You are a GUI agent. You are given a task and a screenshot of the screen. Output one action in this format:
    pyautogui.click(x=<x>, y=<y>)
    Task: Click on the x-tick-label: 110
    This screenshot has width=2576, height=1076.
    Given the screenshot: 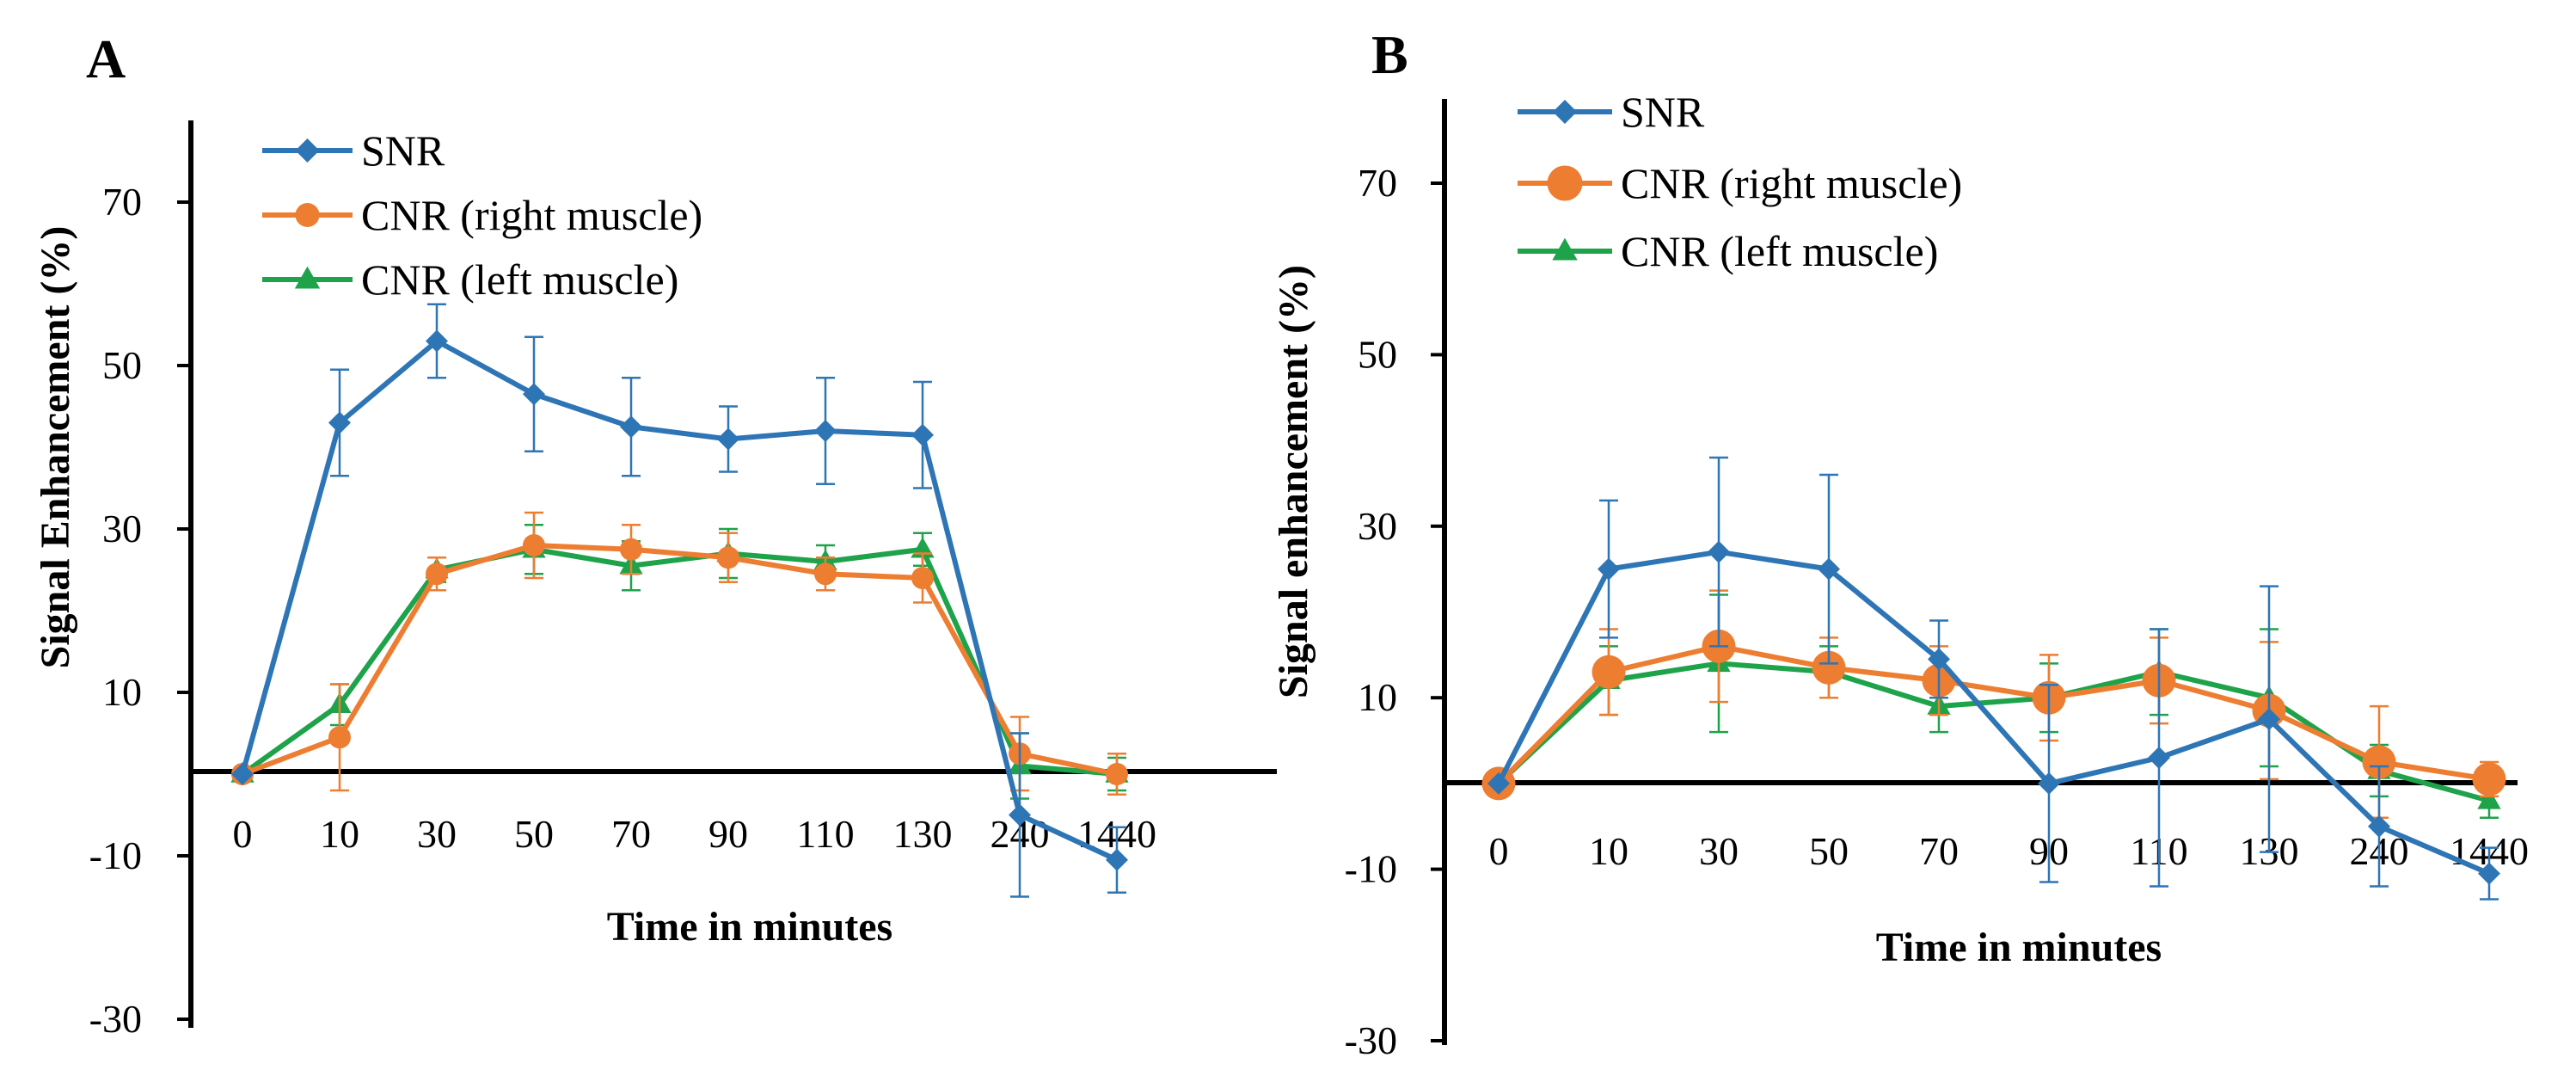 What is the action you would take?
    pyautogui.click(x=825, y=834)
    